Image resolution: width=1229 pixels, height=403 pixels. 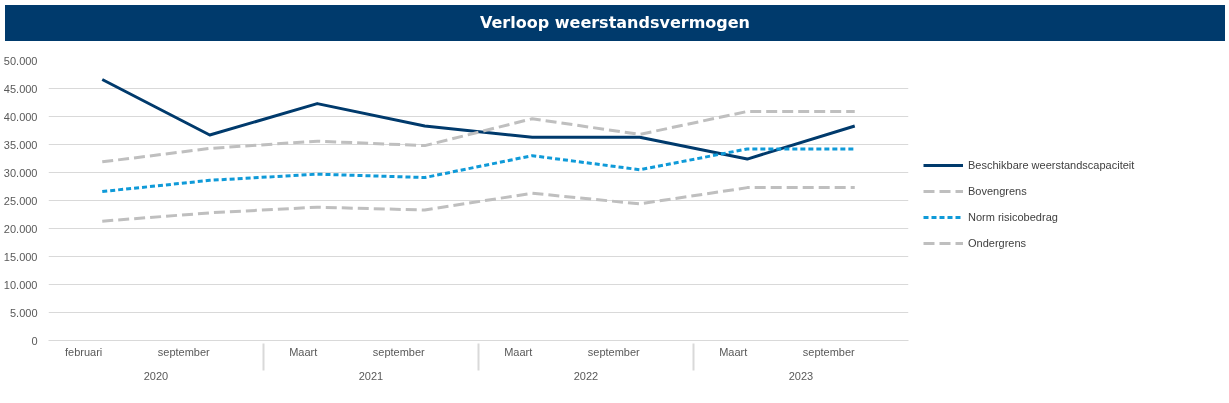 What do you see at coordinates (997, 243) in the screenshot?
I see `legend-label: Ondergrens` at bounding box center [997, 243].